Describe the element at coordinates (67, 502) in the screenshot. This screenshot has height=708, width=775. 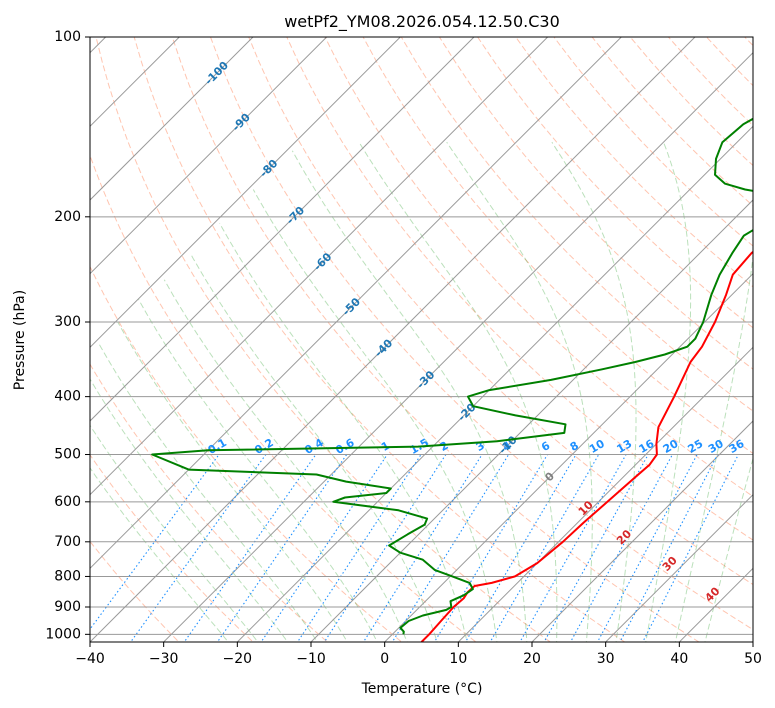
I see `y-tick-label: 600` at that location.